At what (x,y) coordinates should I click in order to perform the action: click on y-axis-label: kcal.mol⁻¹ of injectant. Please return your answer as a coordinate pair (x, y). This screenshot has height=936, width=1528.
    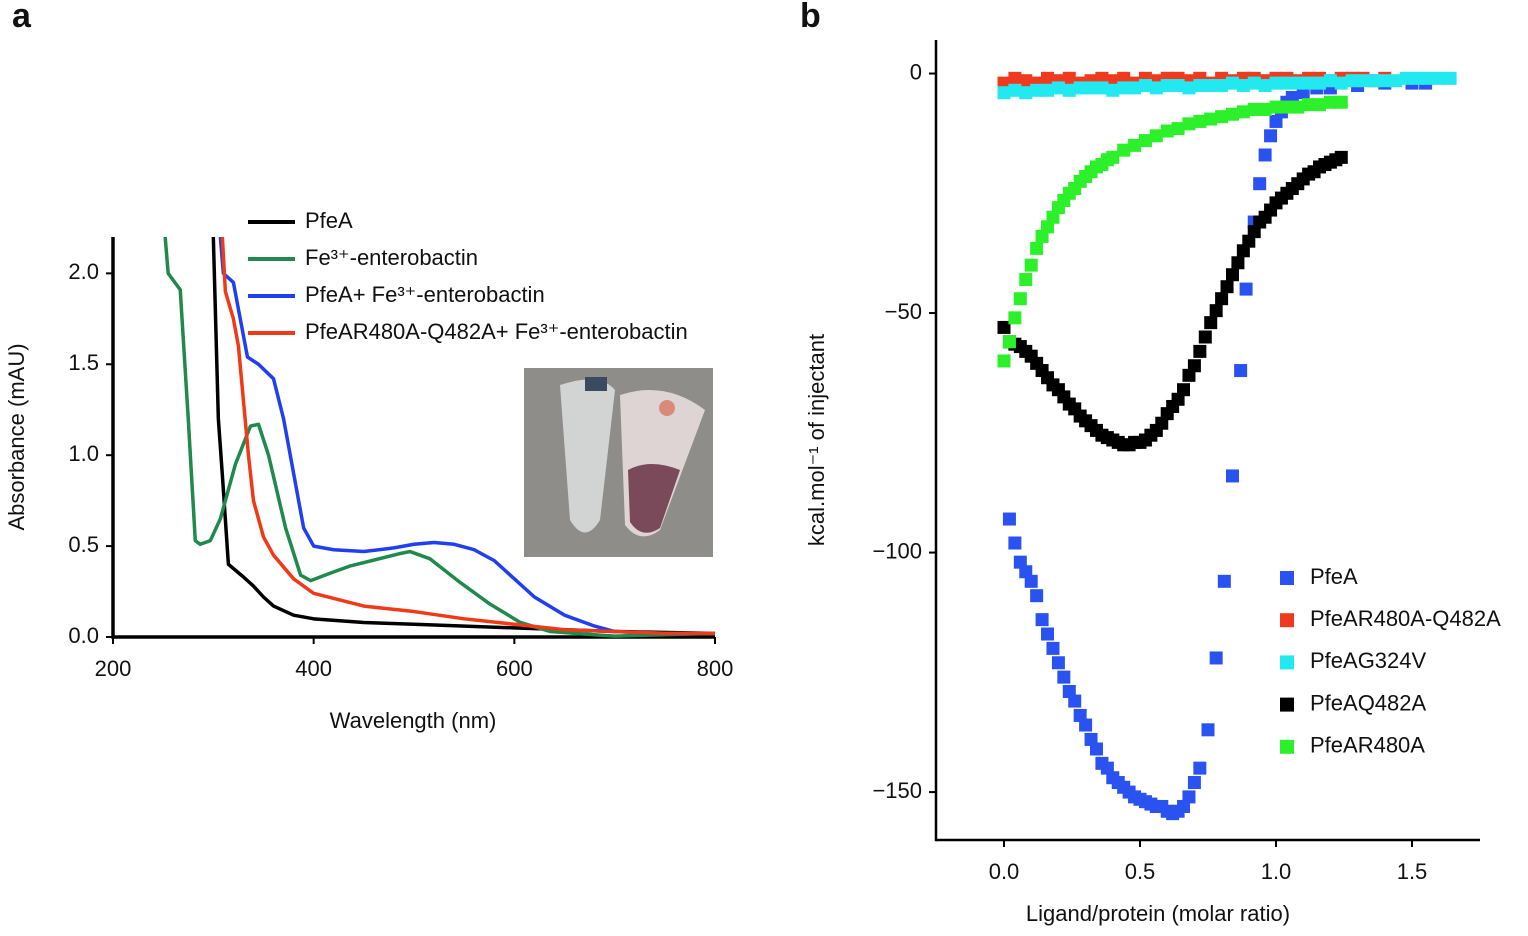
    Looking at the image, I should click on (816, 440).